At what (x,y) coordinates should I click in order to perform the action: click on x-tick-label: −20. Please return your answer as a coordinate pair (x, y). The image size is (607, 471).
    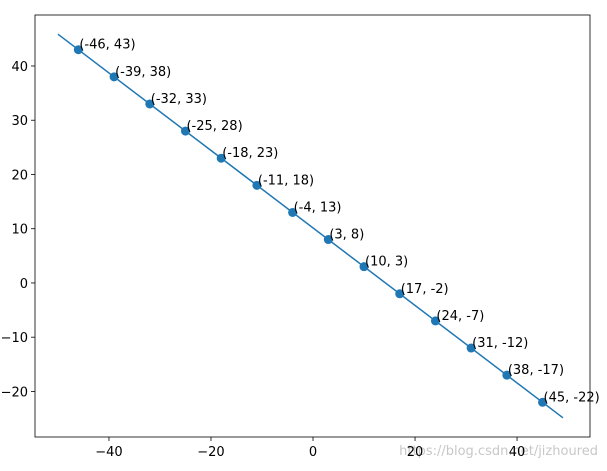
    Looking at the image, I should click on (210, 452).